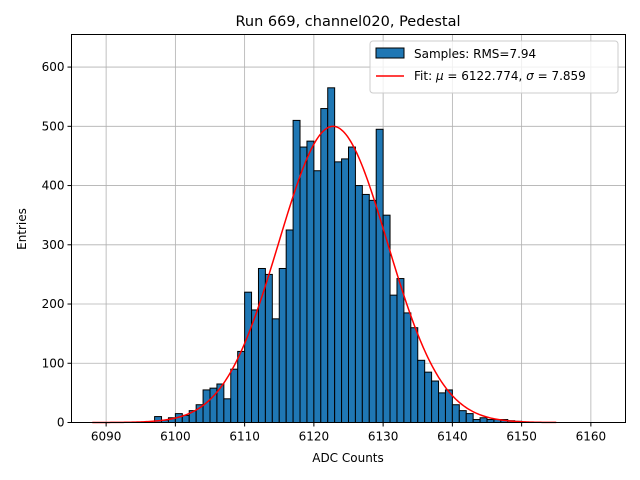 The image size is (640, 480). Describe the element at coordinates (53, 67) in the screenshot. I see `y-tick-label: 600` at that location.